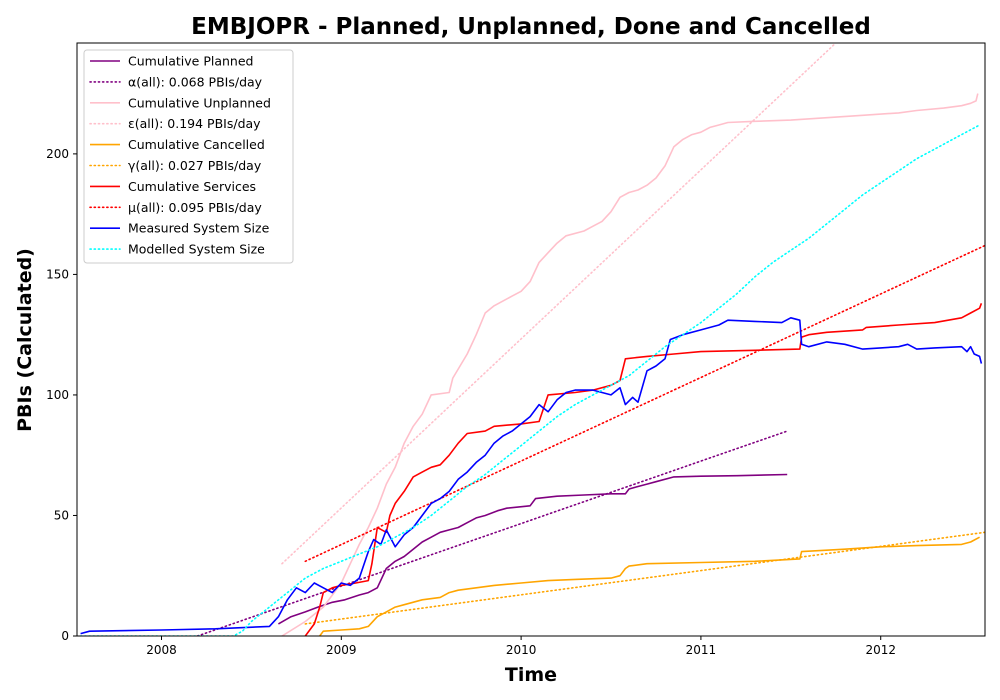 Image resolution: width=1000 pixels, height=700 pixels. I want to click on x-axis-label: Time, so click(531, 675).